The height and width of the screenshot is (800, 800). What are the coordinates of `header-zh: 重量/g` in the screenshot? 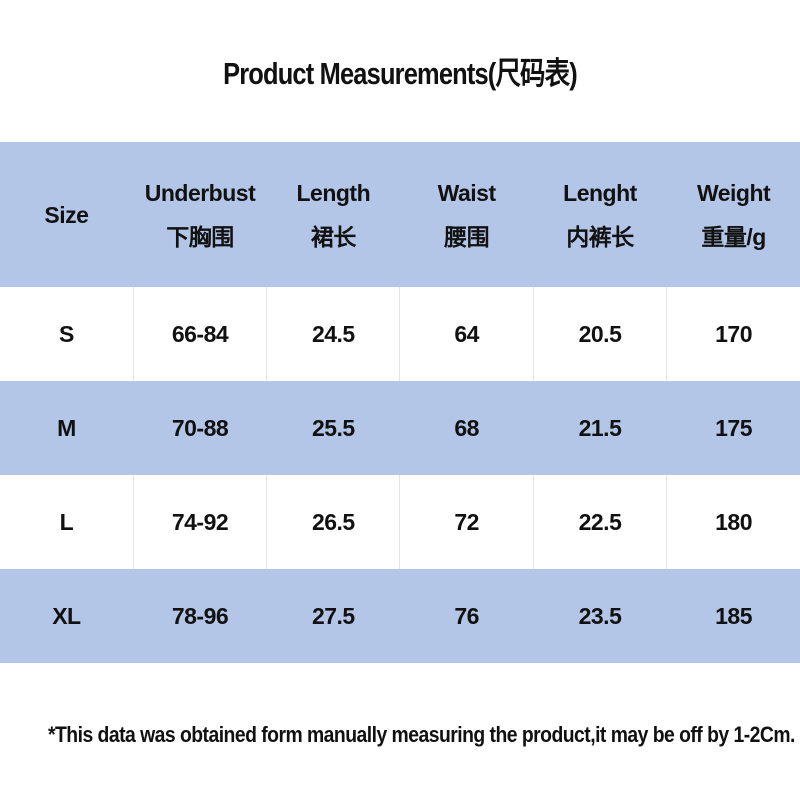 It's located at (733, 236).